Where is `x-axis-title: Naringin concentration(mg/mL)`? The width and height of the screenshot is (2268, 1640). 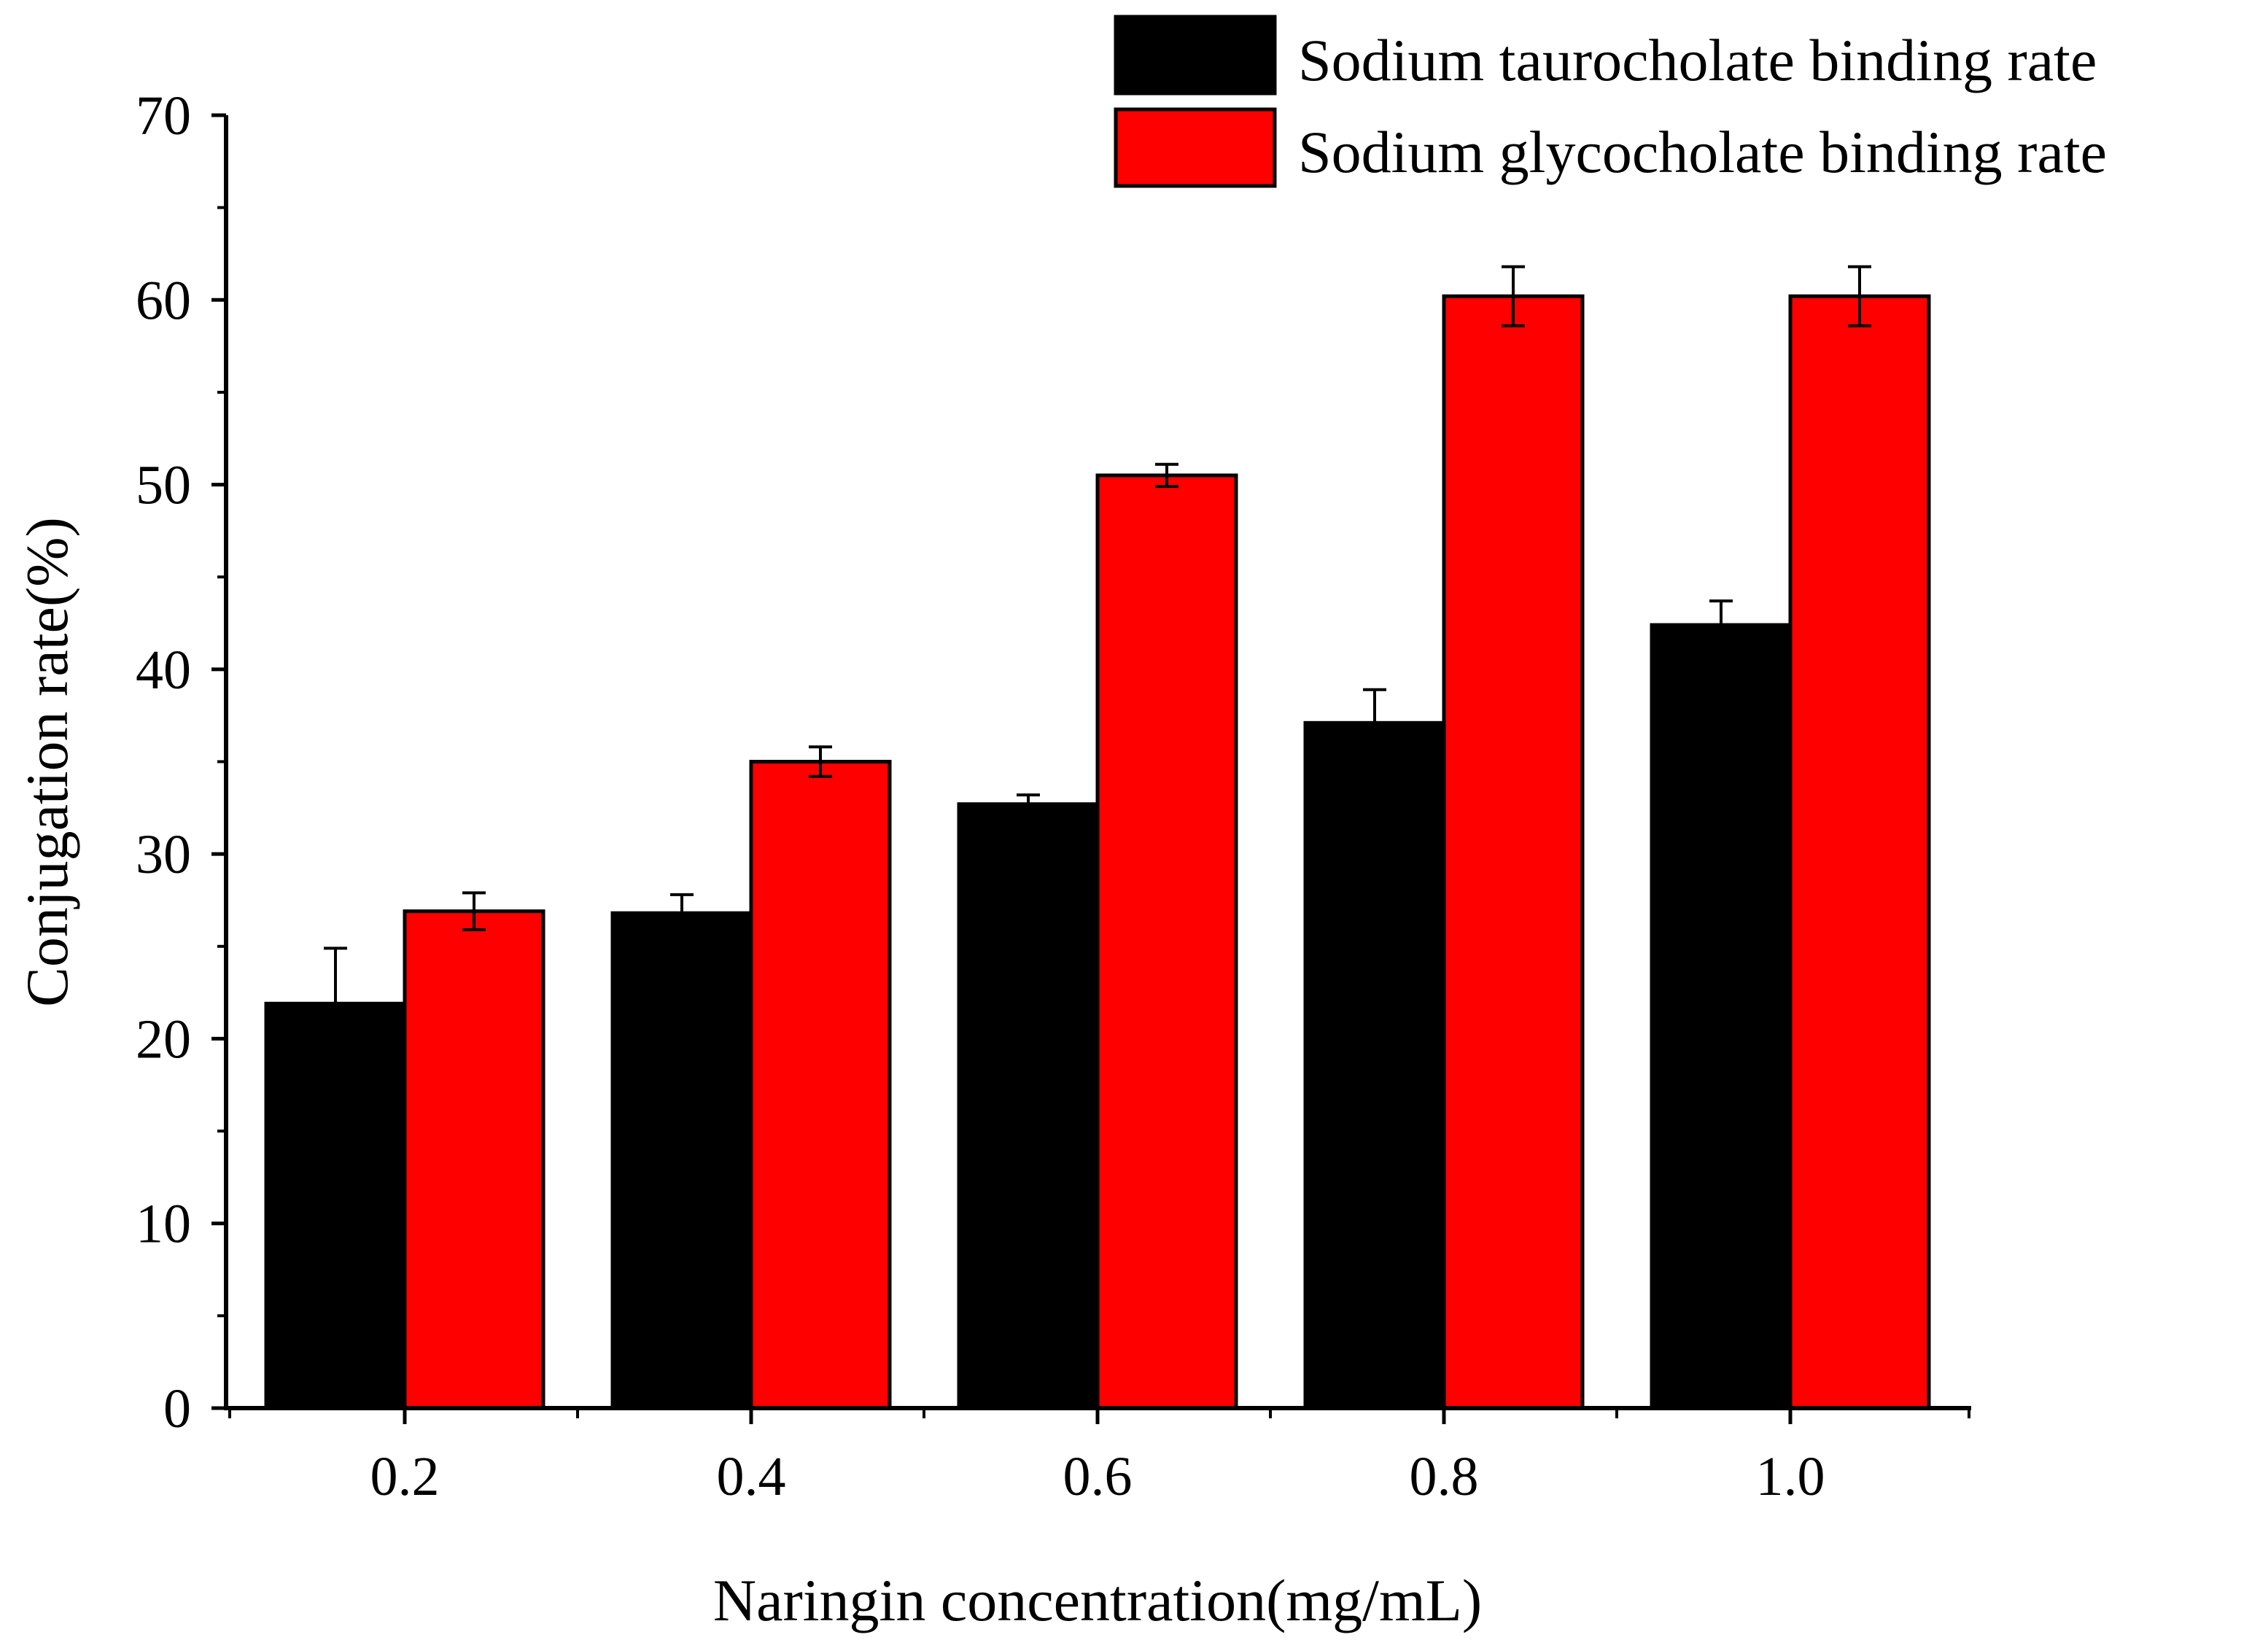 x-axis-title: Naringin concentration(mg/mL) is located at coordinates (1097, 1600).